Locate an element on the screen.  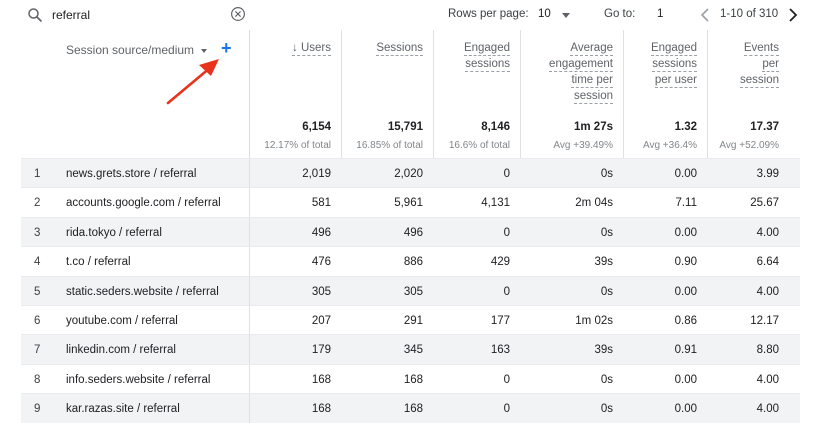
column-header-avg-engagement-time: Average engagement time per session is located at coordinates (569, 72).